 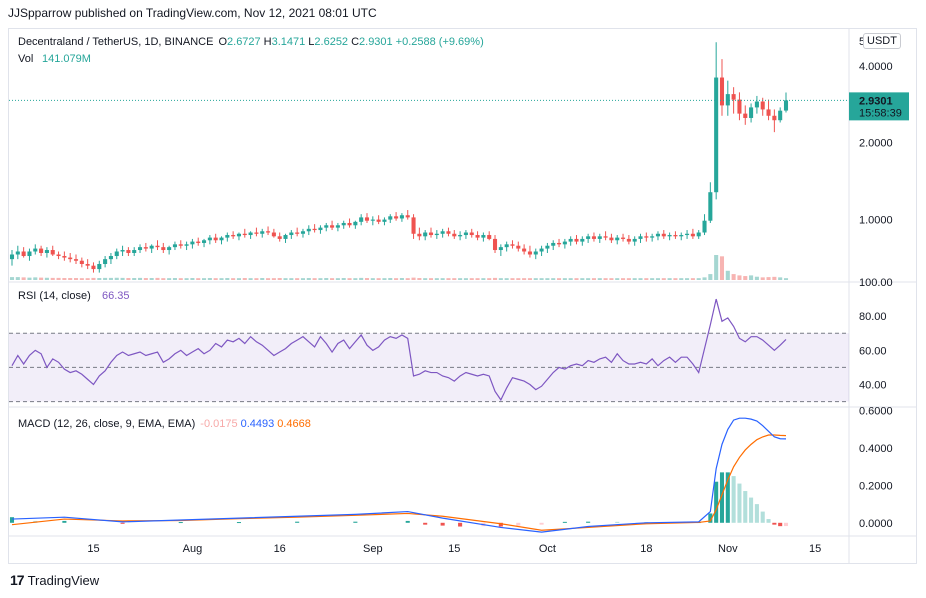 I want to click on price-axis-tick-label: 4.0000, so click(x=876, y=67).